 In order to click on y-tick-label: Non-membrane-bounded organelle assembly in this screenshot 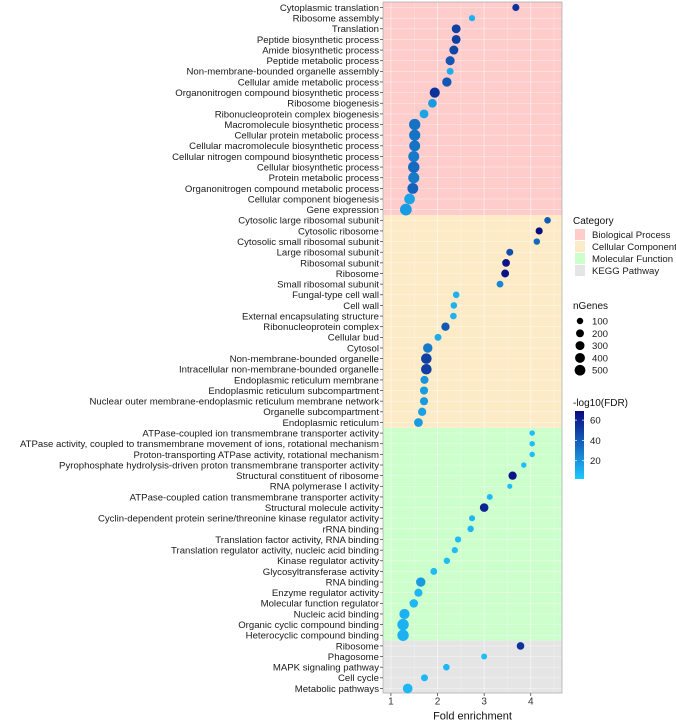, I will do `click(282, 72)`.